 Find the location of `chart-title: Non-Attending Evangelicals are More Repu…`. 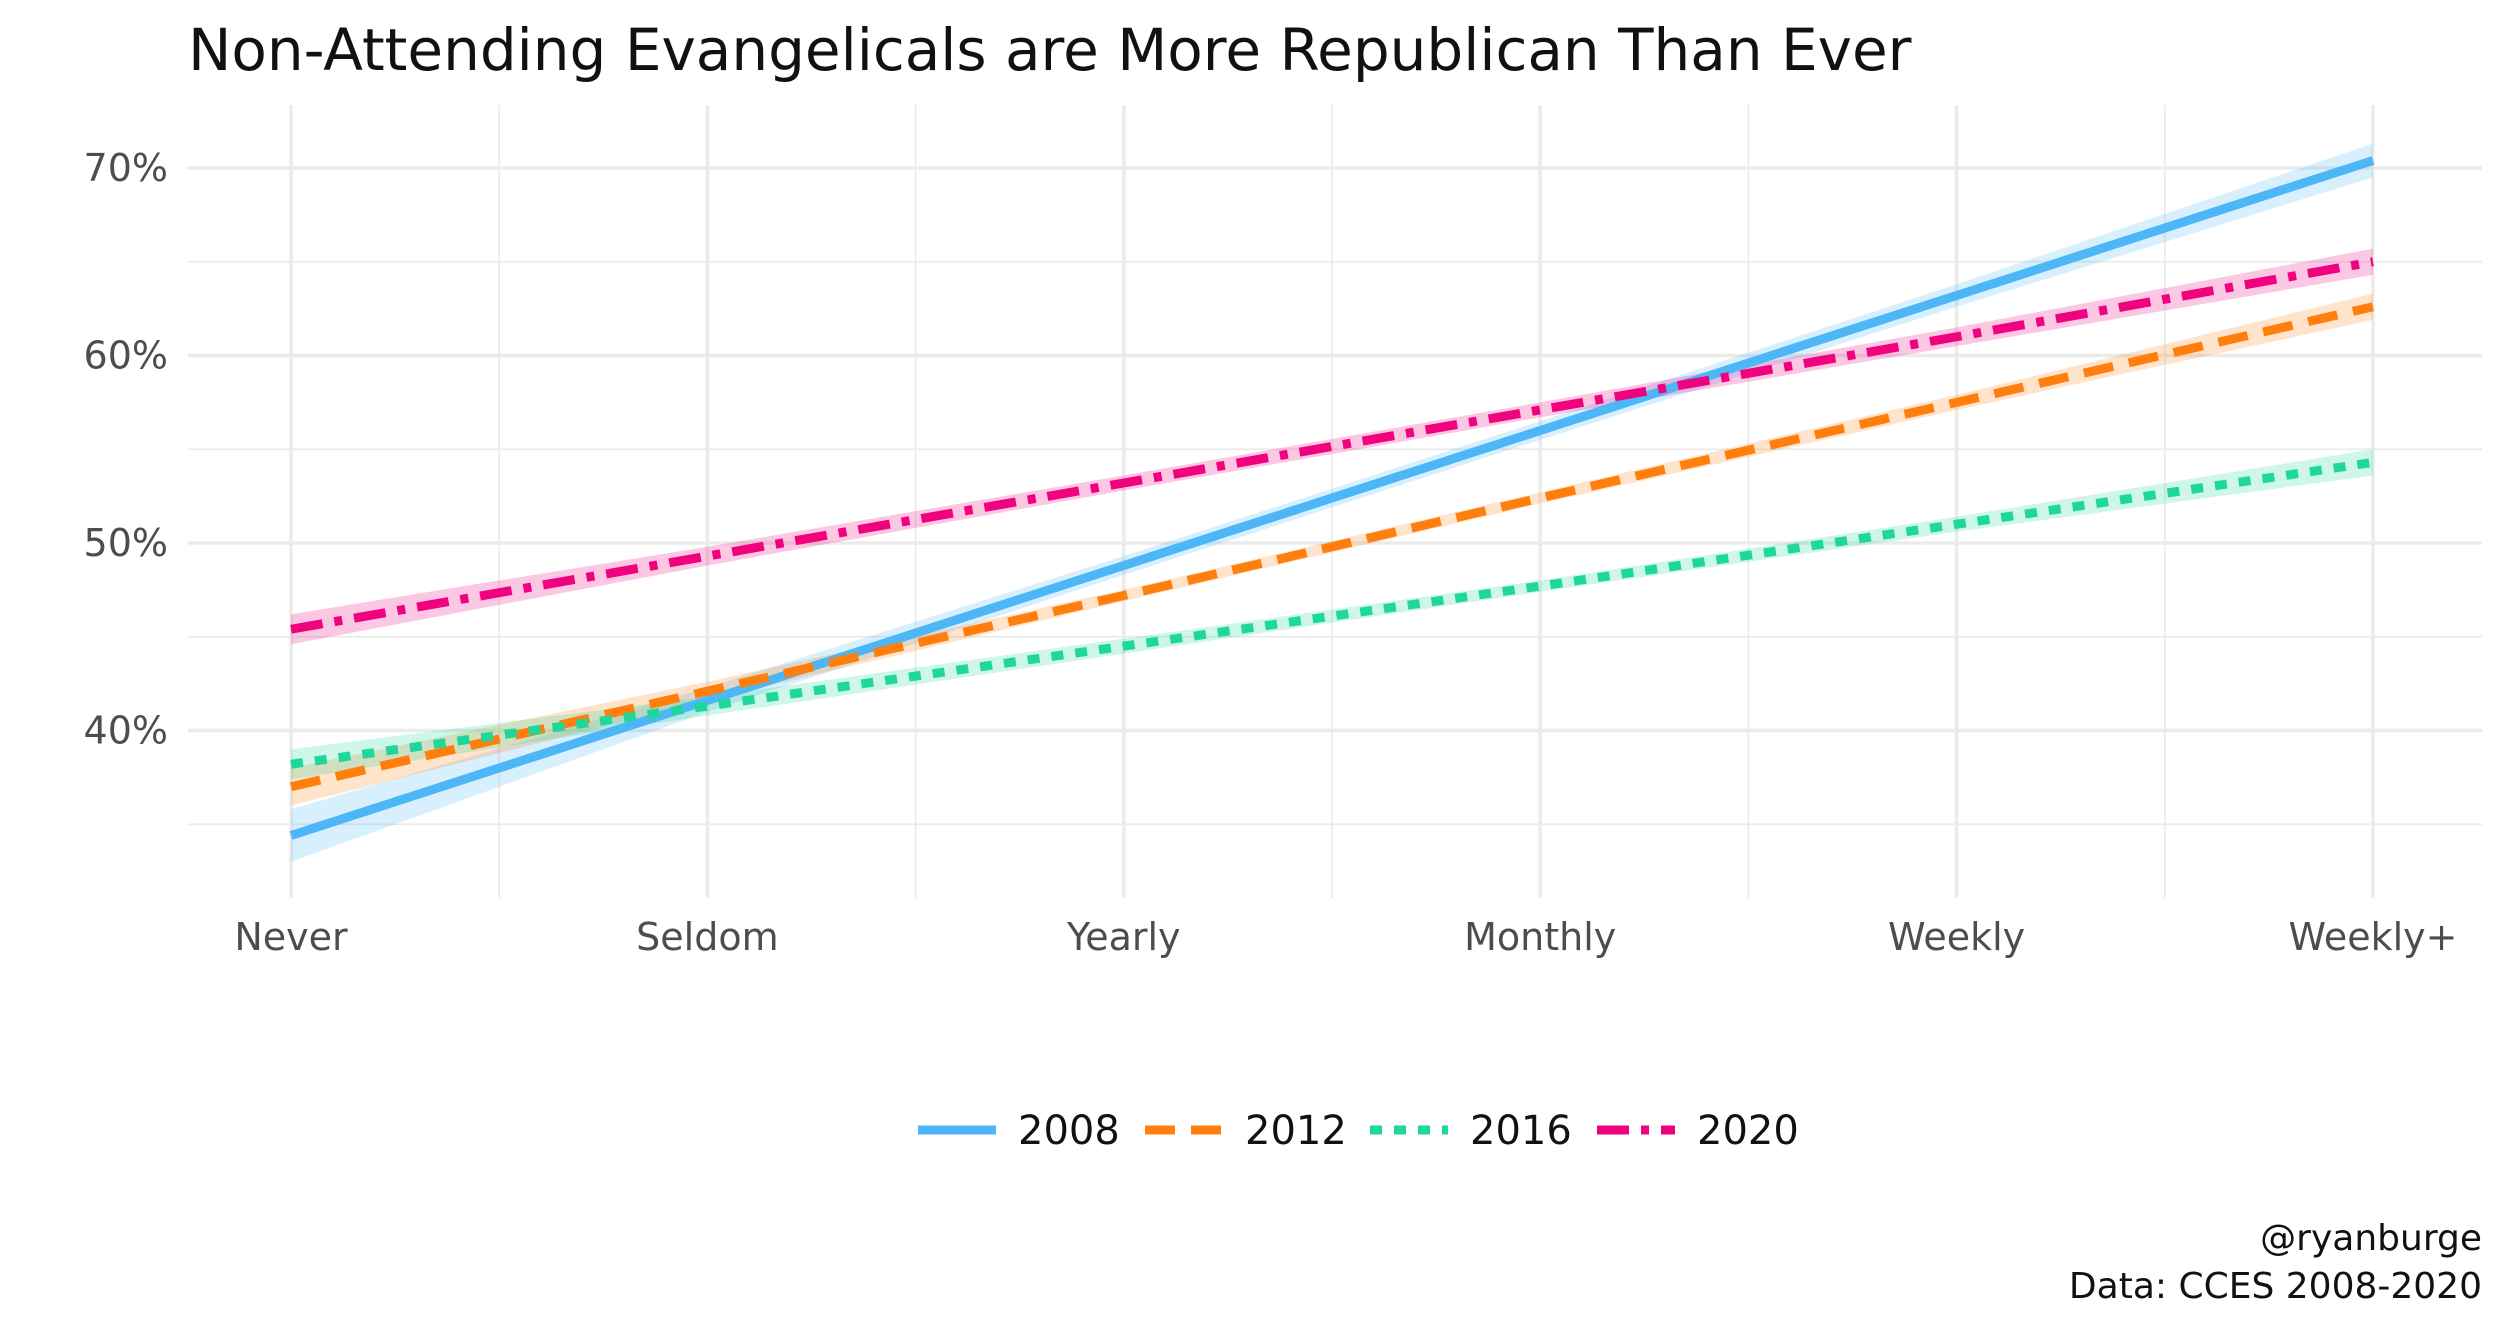

chart-title: Non-Attending Evangelicals are More Repu… is located at coordinates (1050, 50).